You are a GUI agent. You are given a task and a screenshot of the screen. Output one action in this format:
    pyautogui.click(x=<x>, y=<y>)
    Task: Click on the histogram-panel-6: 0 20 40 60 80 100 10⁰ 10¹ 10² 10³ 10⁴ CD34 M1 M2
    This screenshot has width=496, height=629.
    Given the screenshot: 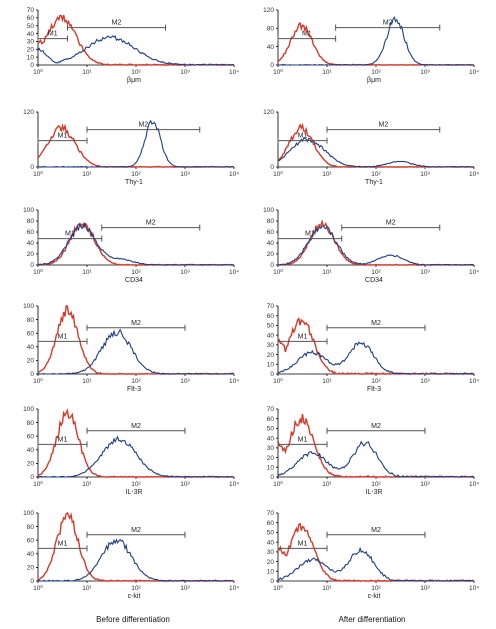 What is the action you would take?
    pyautogui.click(x=371, y=245)
    